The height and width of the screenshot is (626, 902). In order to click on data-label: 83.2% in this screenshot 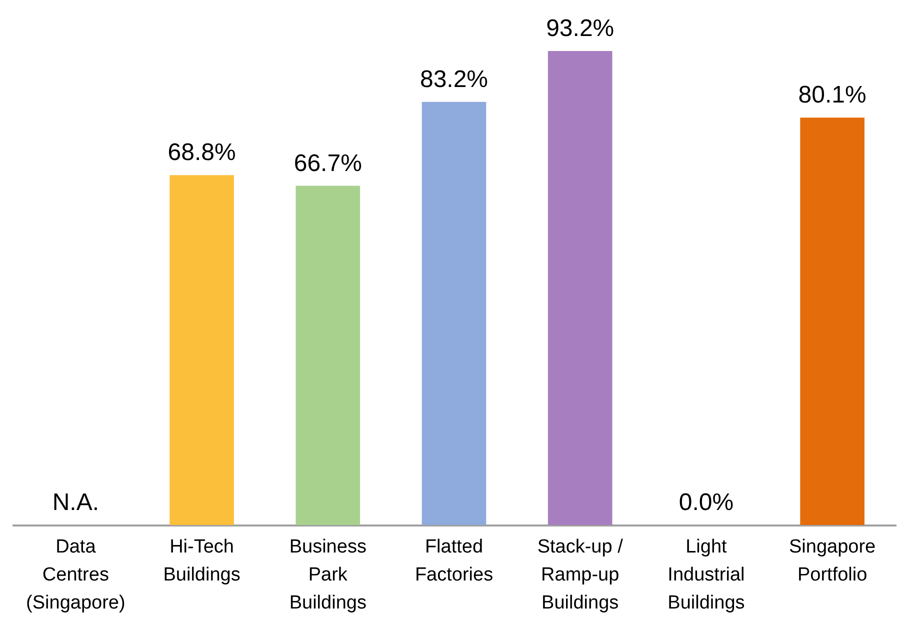, I will do `click(454, 79)`.